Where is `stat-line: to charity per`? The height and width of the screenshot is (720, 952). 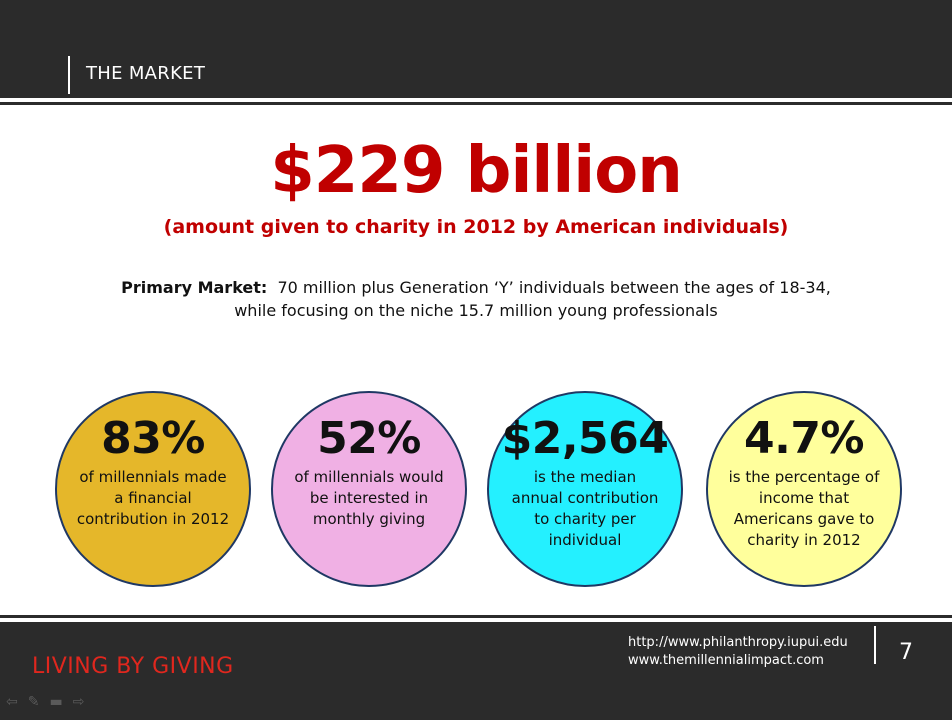
stat-line: to charity per is located at coordinates (585, 519).